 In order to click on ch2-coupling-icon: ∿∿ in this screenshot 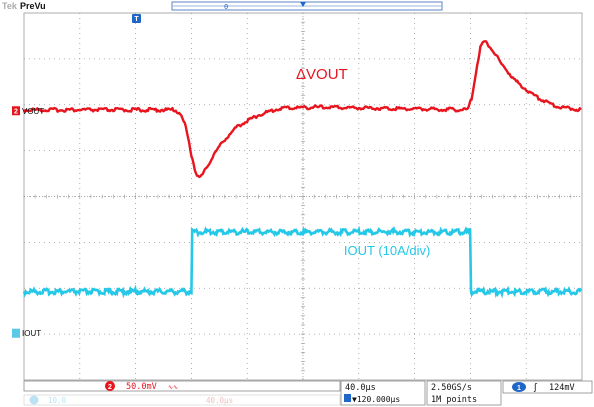, I will do `click(173, 387)`.